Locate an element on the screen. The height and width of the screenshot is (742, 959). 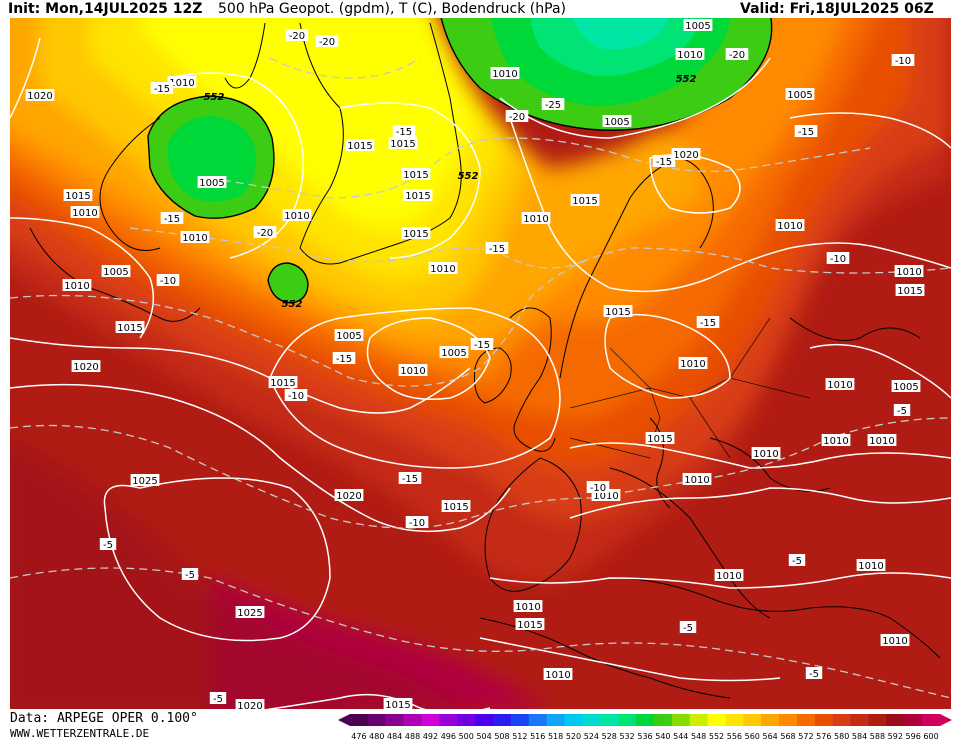
geo-label: 552 is located at coordinates (468, 176).